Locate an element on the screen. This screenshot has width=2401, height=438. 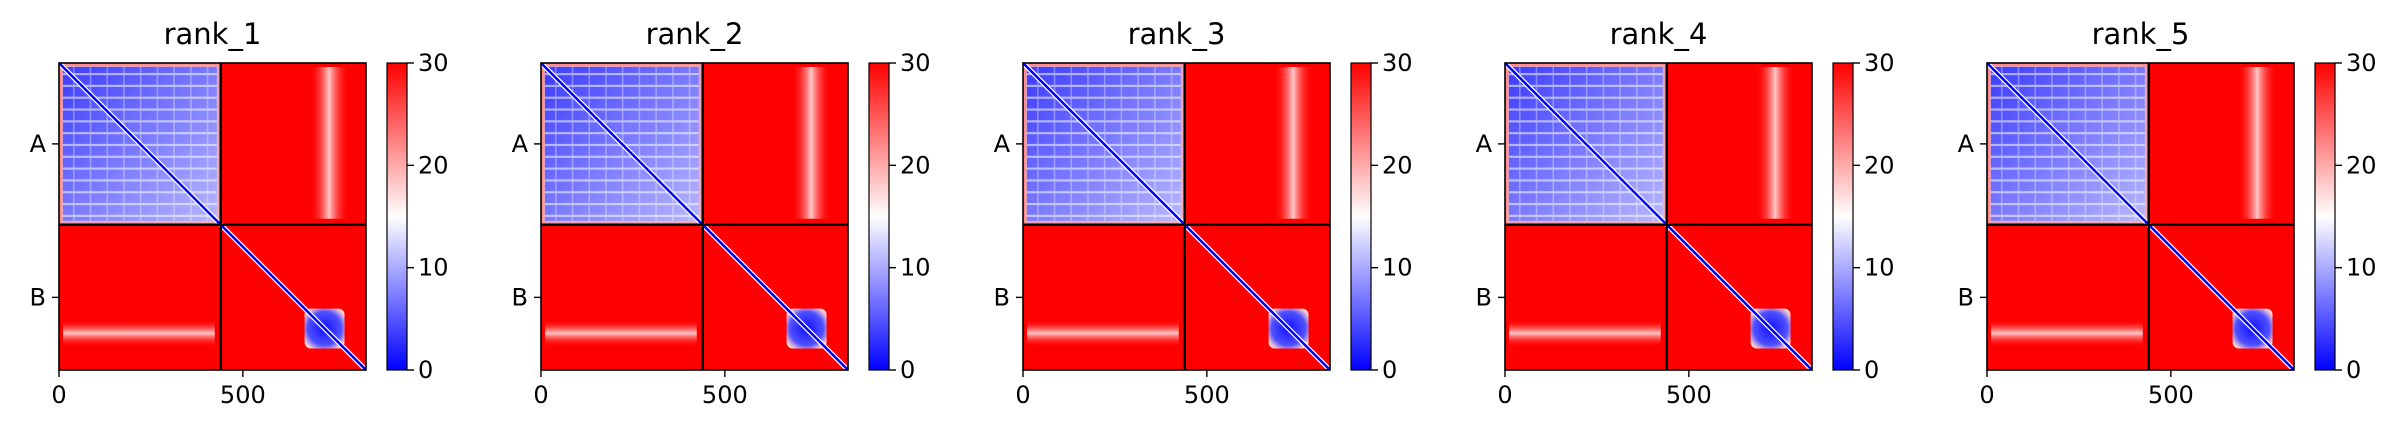
panel-title: rank_5 is located at coordinates (2141, 34).